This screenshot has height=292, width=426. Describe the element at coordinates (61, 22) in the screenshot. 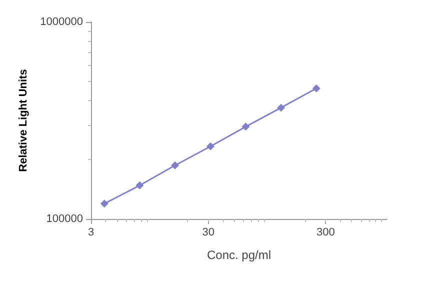

I see `y-tick-label: 1000000` at that location.